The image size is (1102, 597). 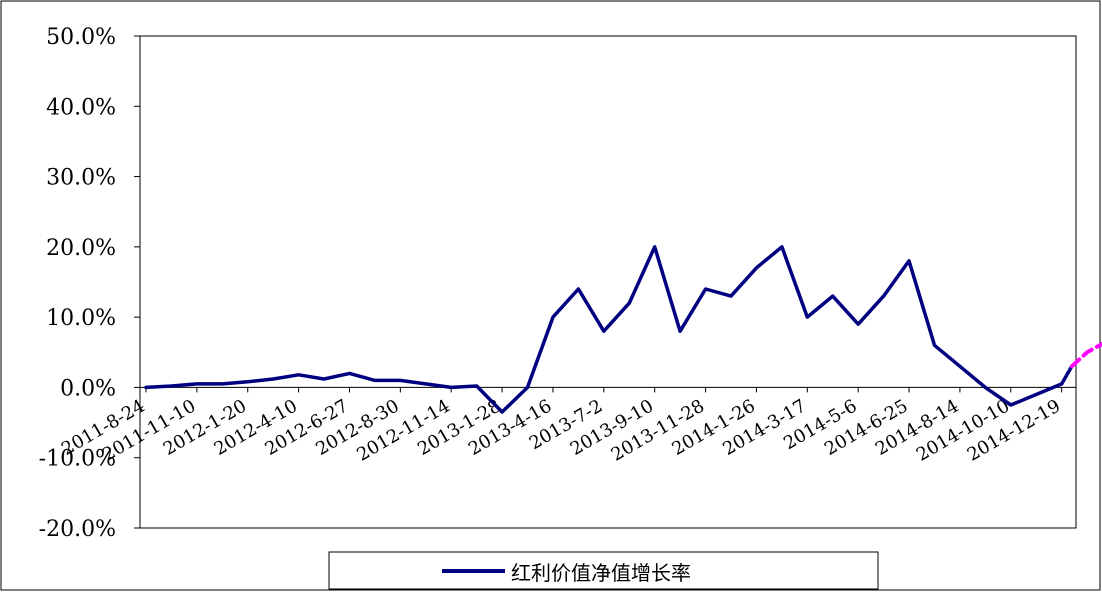 I want to click on legend: 红利价值净值增长率, so click(x=603, y=570).